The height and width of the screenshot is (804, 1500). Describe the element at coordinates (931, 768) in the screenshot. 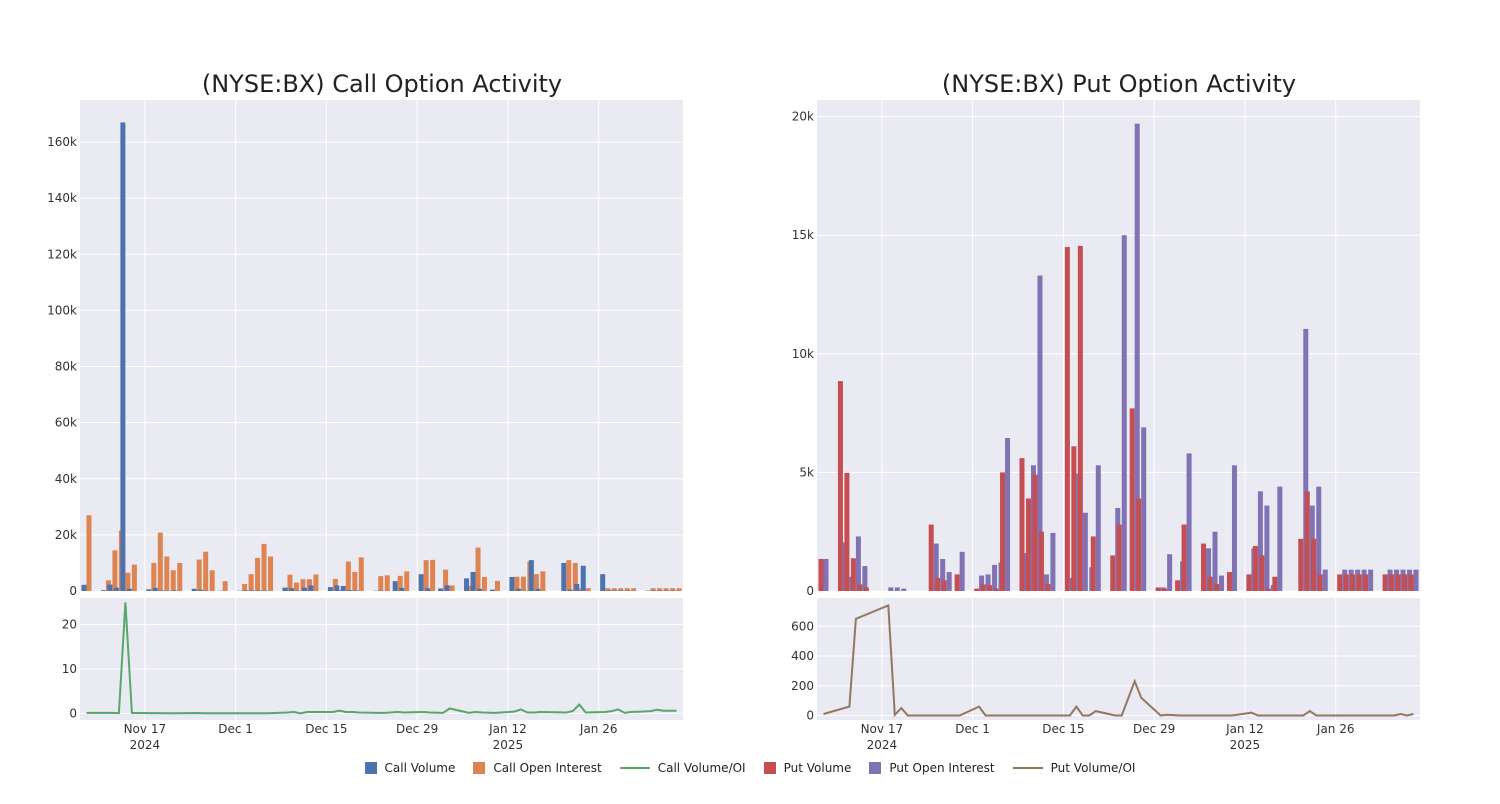

I see `legend-item-put-oi: Put Open Interest` at that location.